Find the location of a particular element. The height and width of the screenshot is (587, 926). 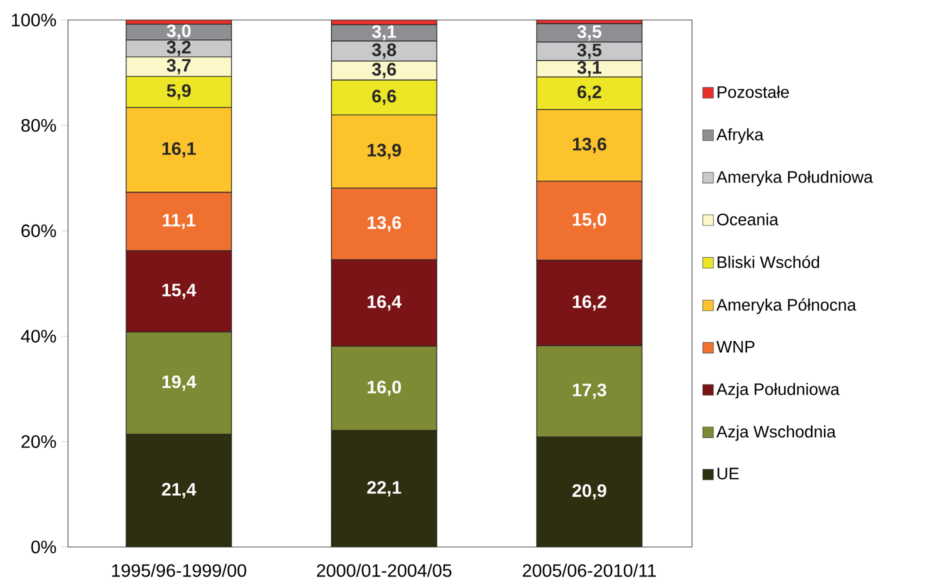

x-tick-label: 2005/06-2010/11 is located at coordinates (589, 570).